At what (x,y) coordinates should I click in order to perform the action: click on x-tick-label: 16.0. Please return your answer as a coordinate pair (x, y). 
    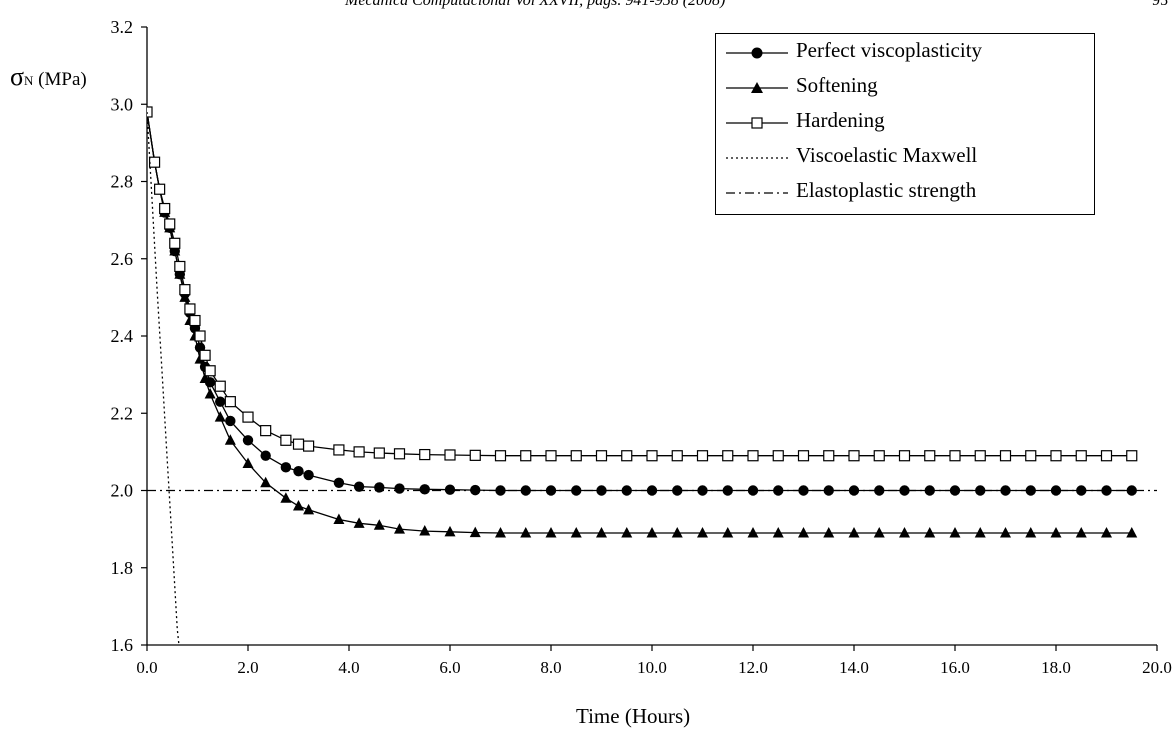
    Looking at the image, I should click on (955, 667).